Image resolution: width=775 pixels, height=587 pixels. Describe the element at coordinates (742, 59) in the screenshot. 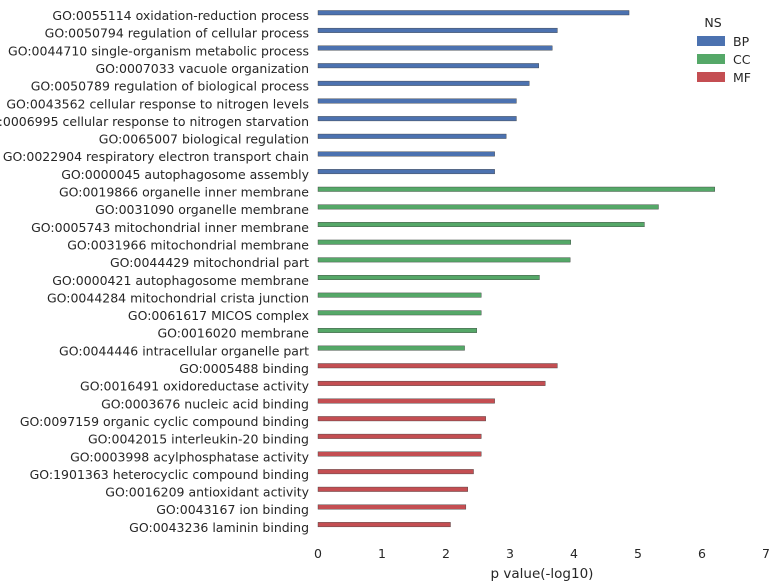

I see `legend-label-cc: CC` at that location.